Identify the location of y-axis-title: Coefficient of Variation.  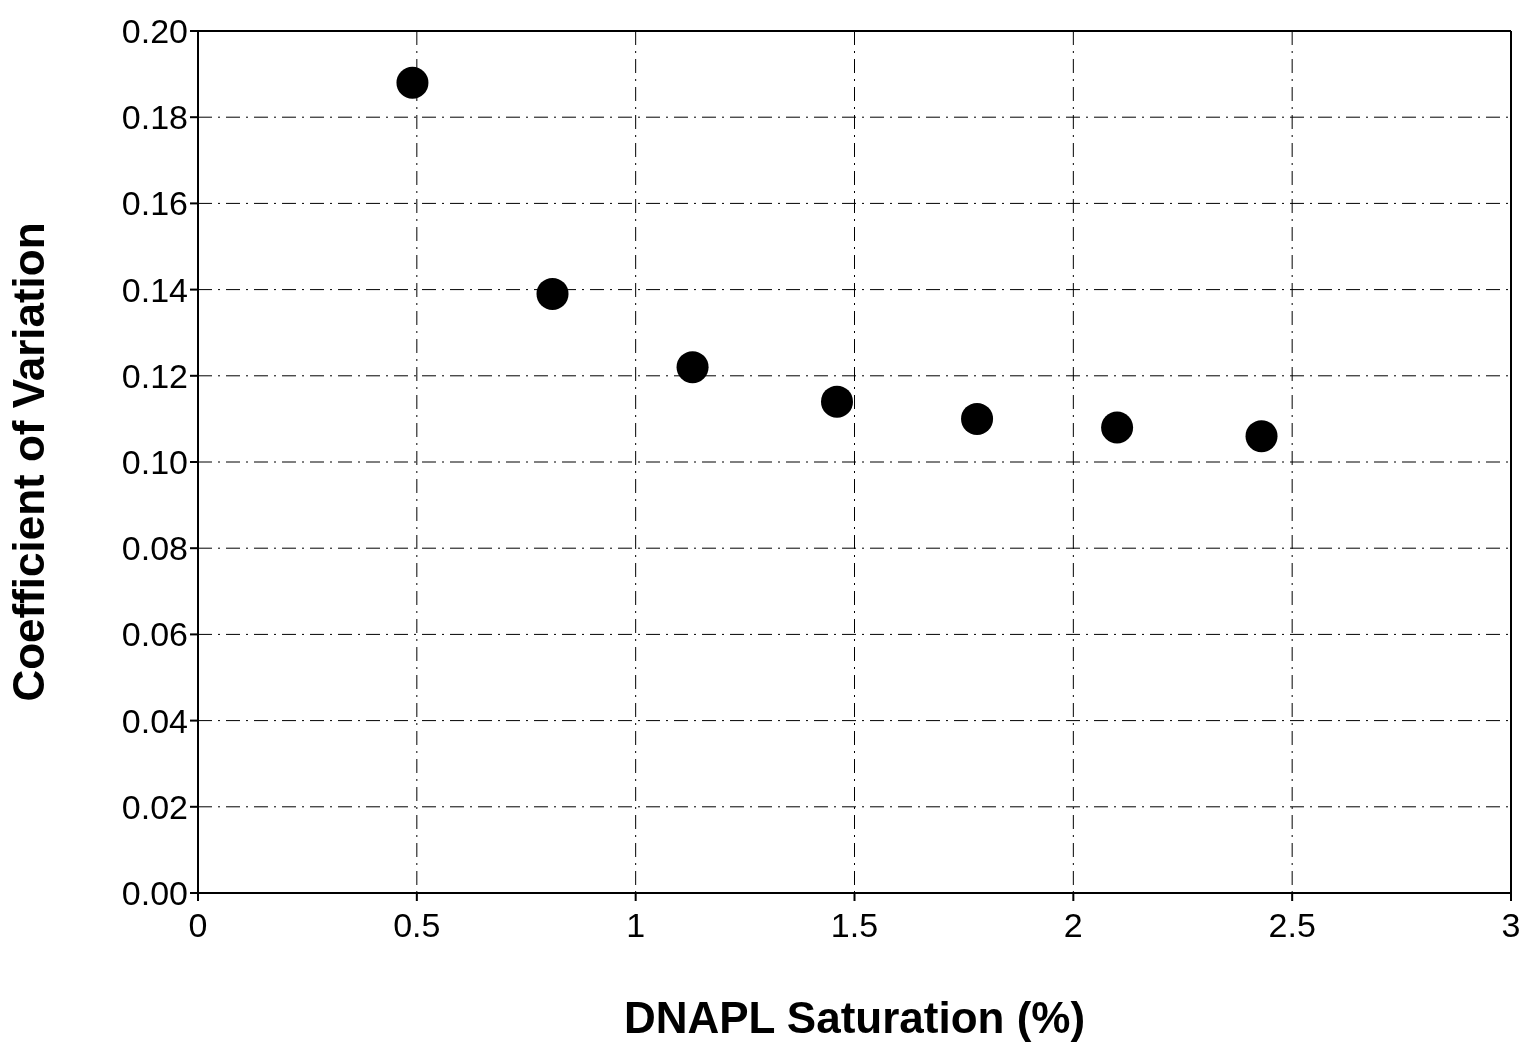
(28, 462).